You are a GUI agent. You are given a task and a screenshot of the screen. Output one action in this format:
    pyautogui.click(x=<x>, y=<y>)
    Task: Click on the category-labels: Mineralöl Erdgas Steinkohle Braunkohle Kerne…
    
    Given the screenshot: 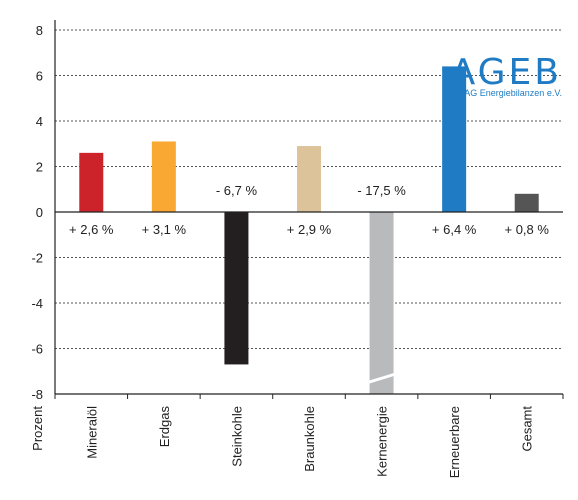 What is the action you would take?
    pyautogui.click(x=309, y=442)
    